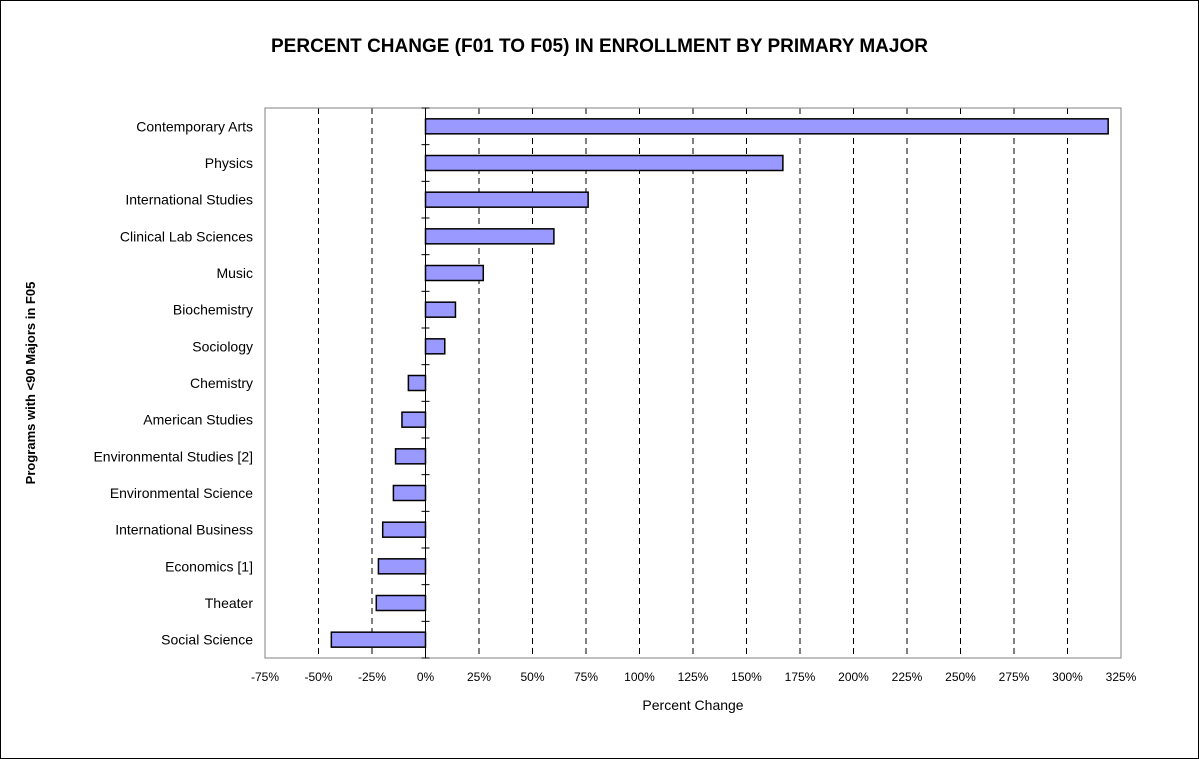 The height and width of the screenshot is (759, 1199). Describe the element at coordinates (209, 566) in the screenshot. I see `category-label: Economics [1]` at that location.